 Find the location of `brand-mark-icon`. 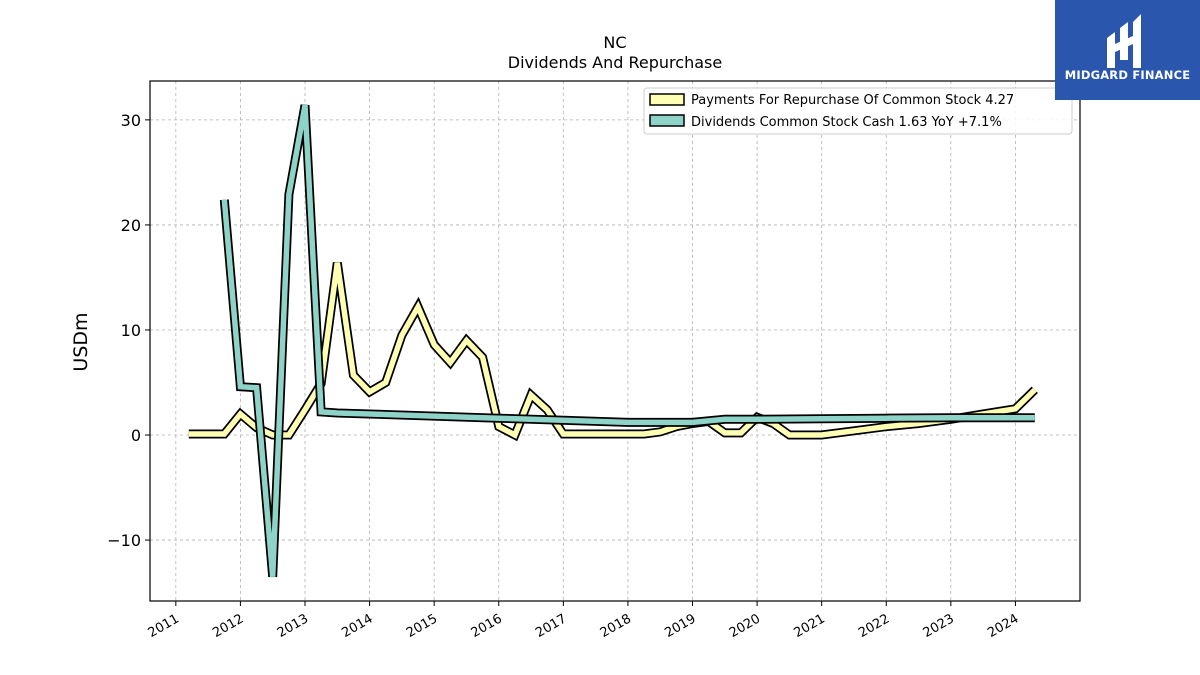

brand-mark-icon is located at coordinates (1124, 41).